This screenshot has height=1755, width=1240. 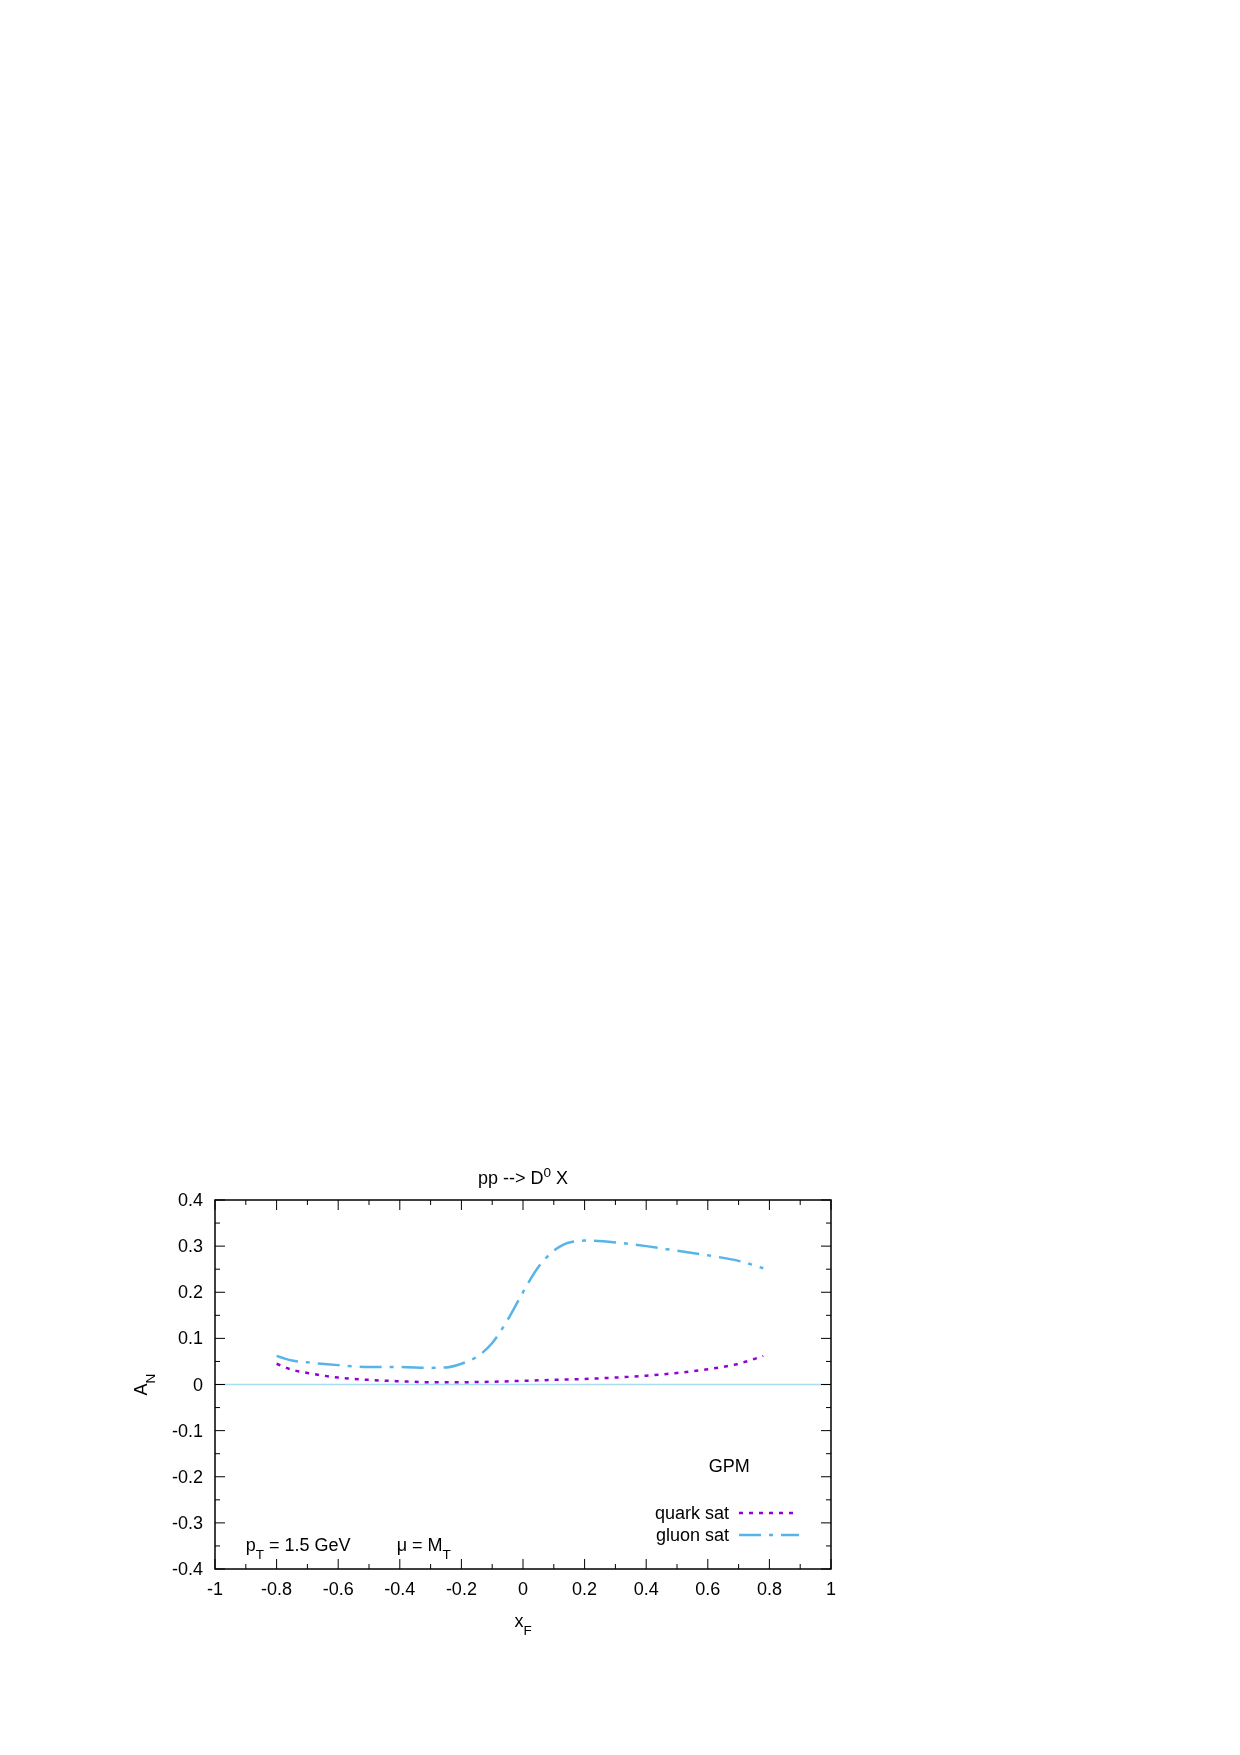 What do you see at coordinates (523, 1624) in the screenshot?
I see `x-axis-title: x$_{F}$` at bounding box center [523, 1624].